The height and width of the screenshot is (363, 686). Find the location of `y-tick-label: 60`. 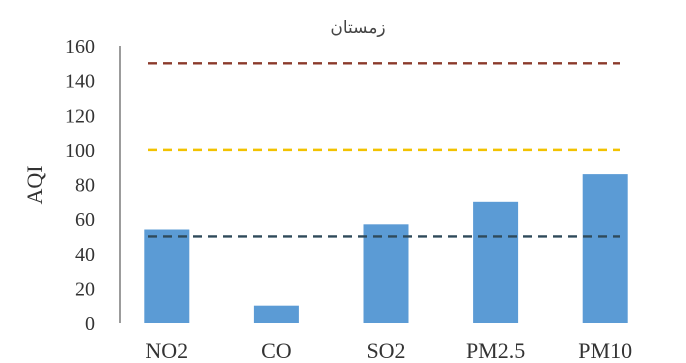

y-tick-label: 60 is located at coordinates (85, 220).